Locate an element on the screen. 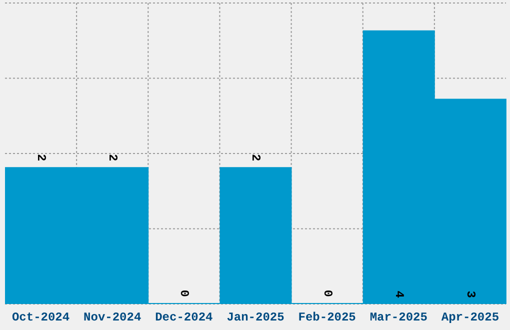  data-label: 3 is located at coordinates (470, 294).